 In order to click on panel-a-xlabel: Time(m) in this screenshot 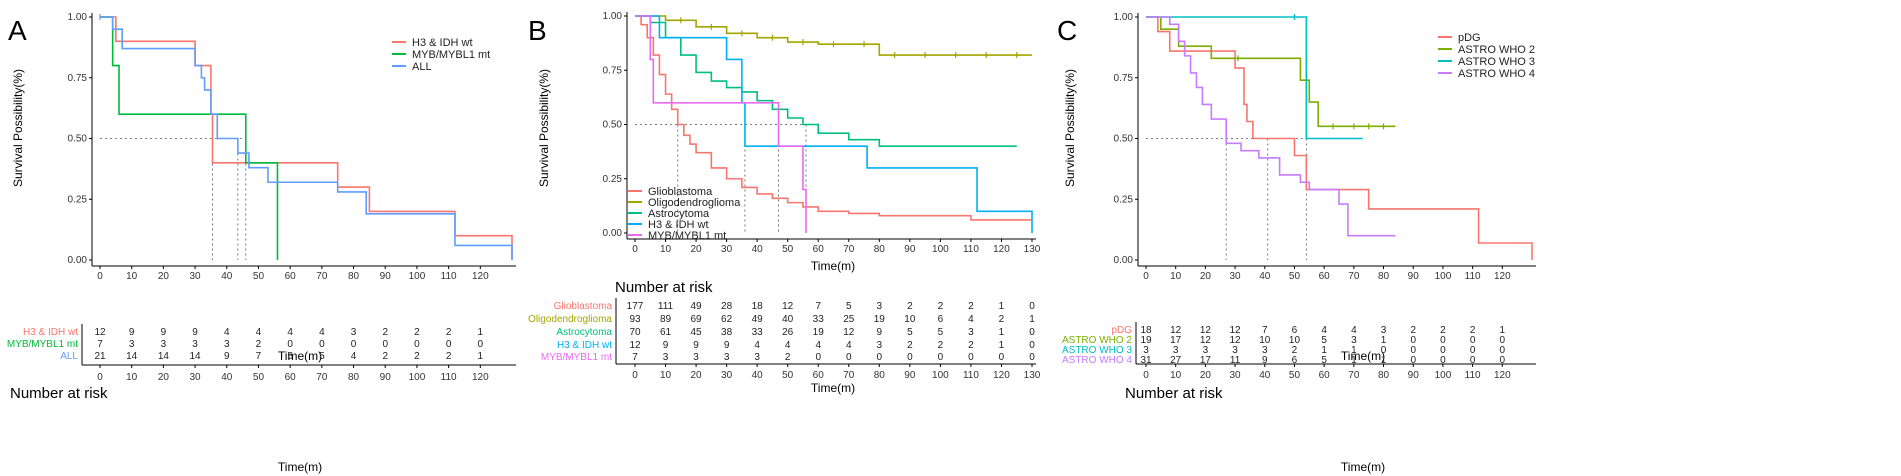, I will do `click(300, 356)`.